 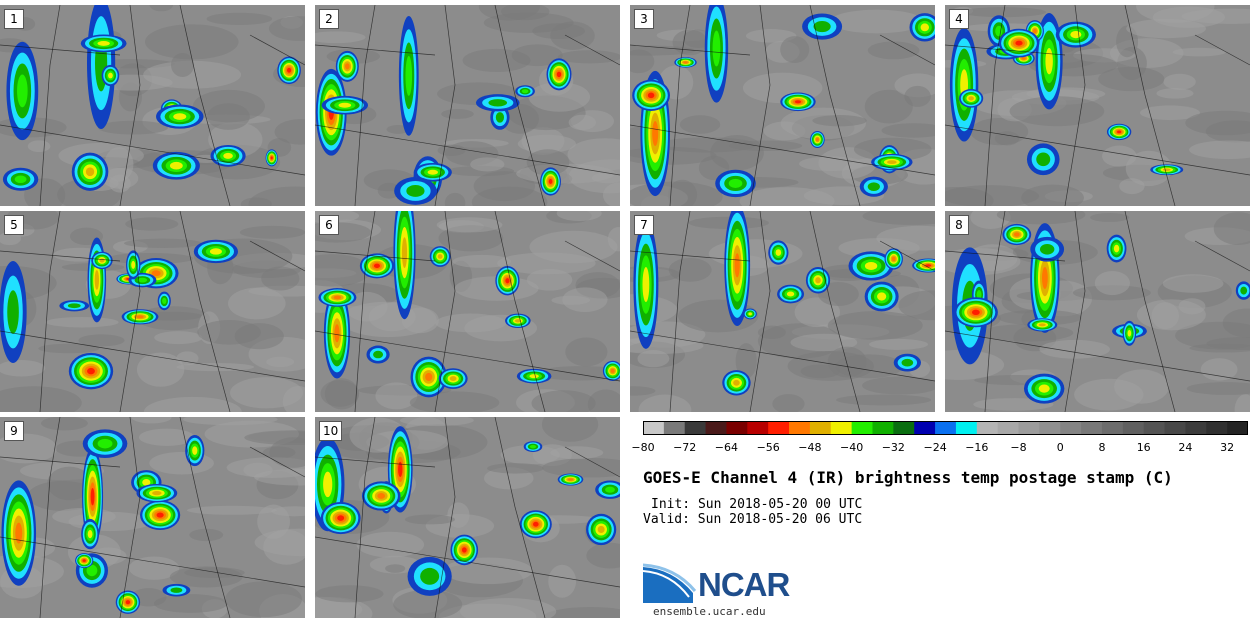 What do you see at coordinates (1097, 105) in the screenshot?
I see `map-panel-4: 4` at bounding box center [1097, 105].